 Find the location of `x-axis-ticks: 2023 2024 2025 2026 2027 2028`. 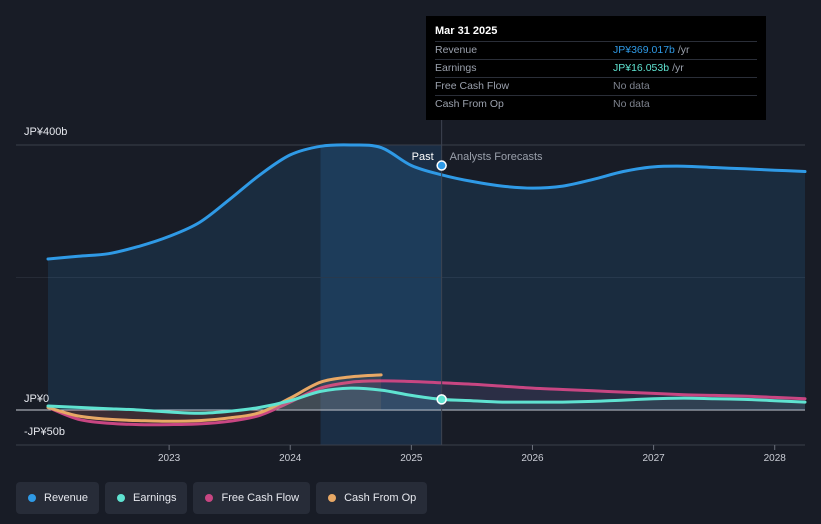

x-axis-ticks: 2023 2024 2025 2026 2027 2028 is located at coordinates (472, 454).